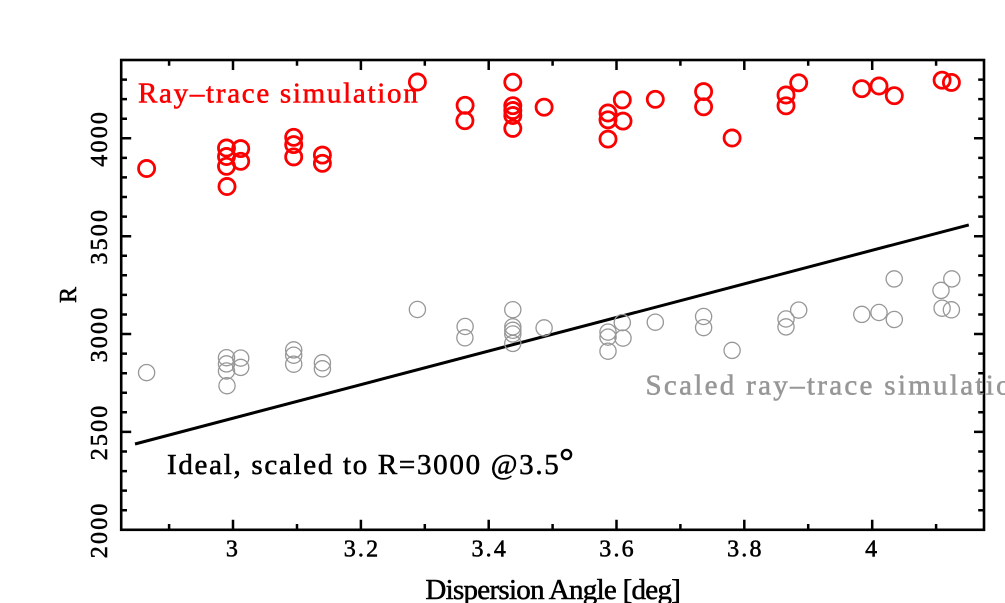 This screenshot has height=603, width=1005. What do you see at coordinates (552, 588) in the screenshot?
I see `svg-text: Dispersion Angle [deg]` at bounding box center [552, 588].